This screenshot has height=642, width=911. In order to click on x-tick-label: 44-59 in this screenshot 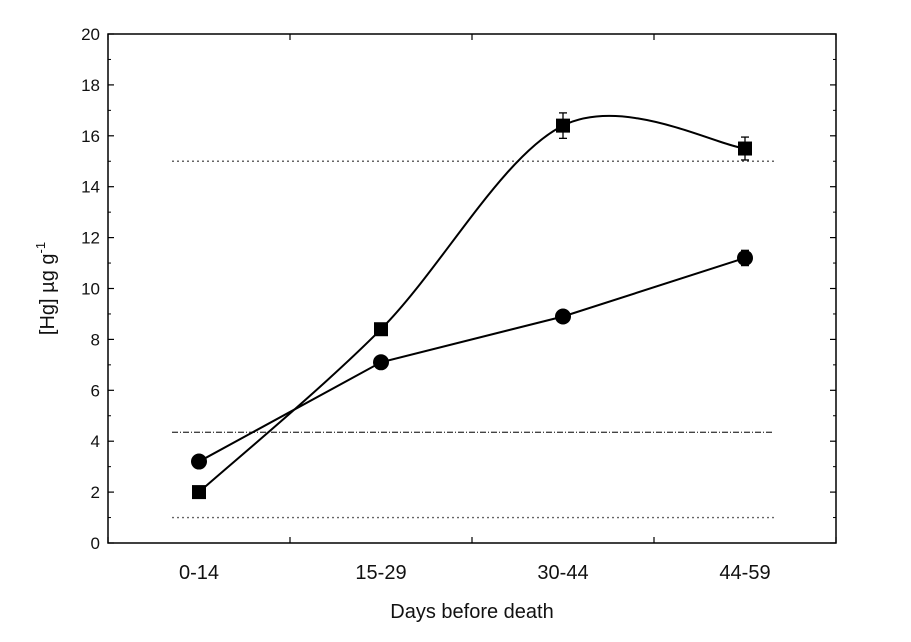, I will do `click(744, 573)`.